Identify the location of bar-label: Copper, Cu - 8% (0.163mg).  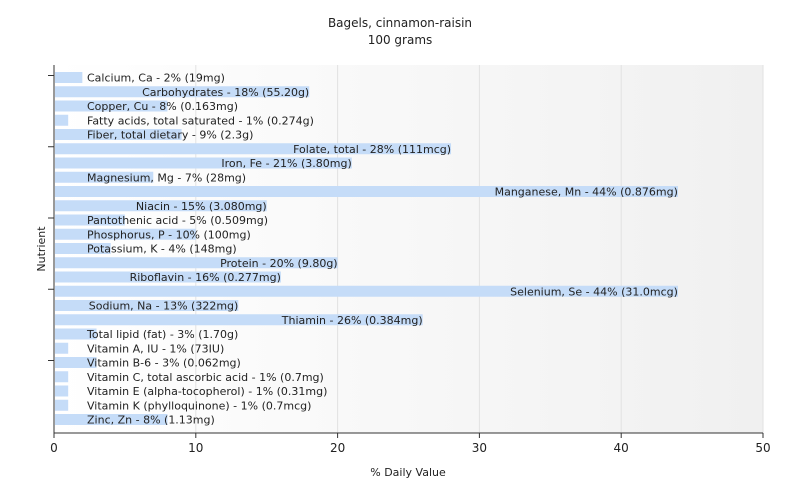
(162, 106).